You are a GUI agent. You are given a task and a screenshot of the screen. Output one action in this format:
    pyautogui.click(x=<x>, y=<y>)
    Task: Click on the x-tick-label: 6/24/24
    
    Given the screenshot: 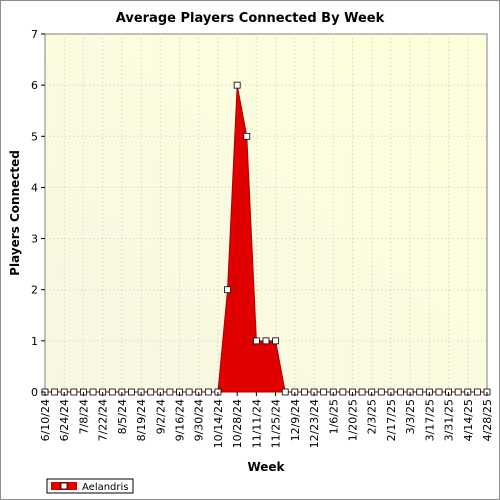 What is the action you would take?
    pyautogui.click(x=64, y=420)
    